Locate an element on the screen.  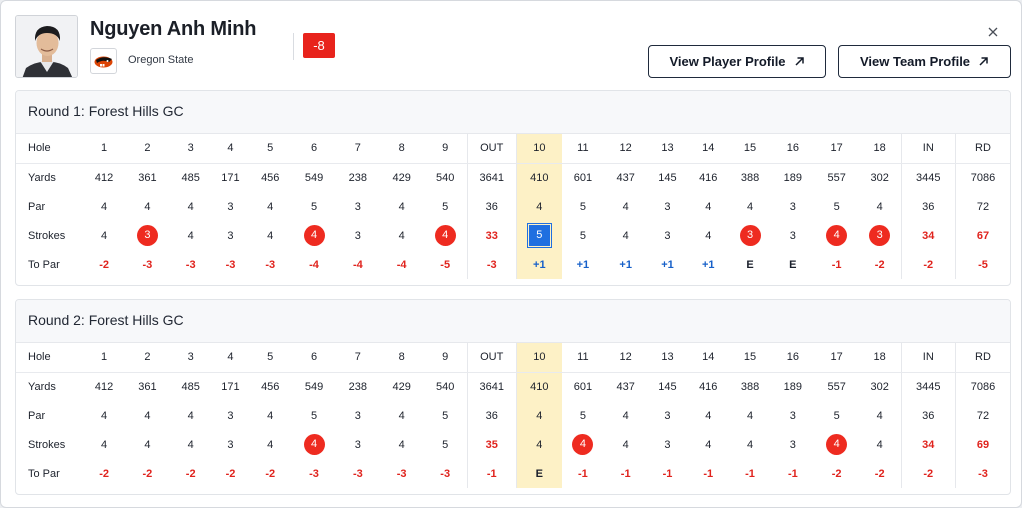
strokes-row: Strokes 4 4 4 3 4 4 3 4 5 35 4 4 4 3 4 4 3 4 4 34 69 is located at coordinates (513, 444).